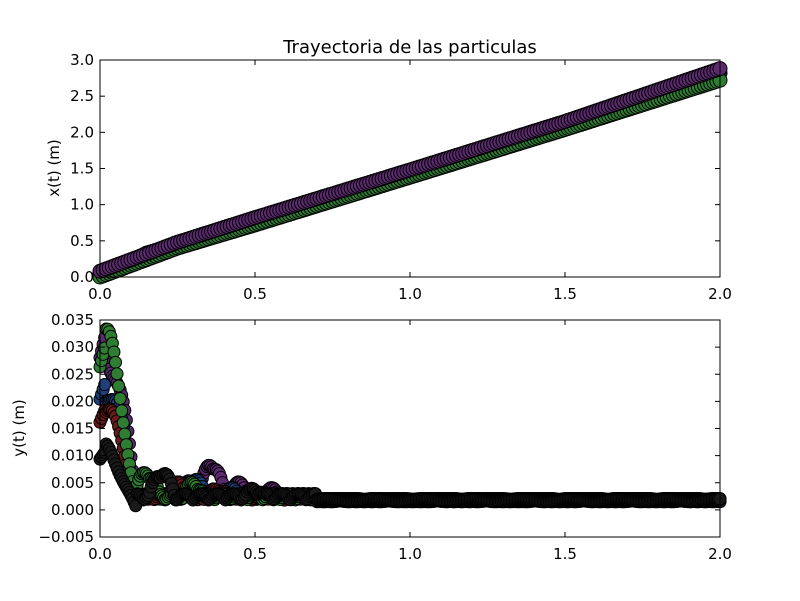 This screenshot has height=601, width=800. What do you see at coordinates (72, 510) in the screenshot?
I see `y-tick-label: 0.000` at bounding box center [72, 510].